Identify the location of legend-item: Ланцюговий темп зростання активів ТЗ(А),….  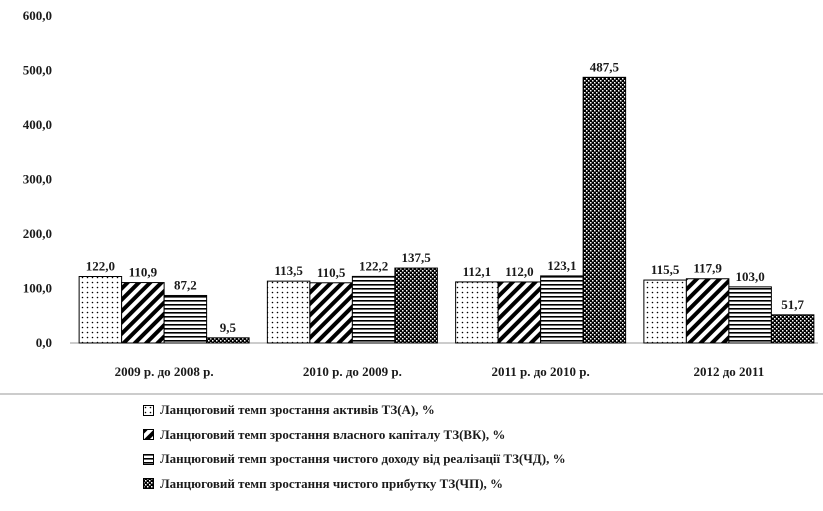
(463, 410).